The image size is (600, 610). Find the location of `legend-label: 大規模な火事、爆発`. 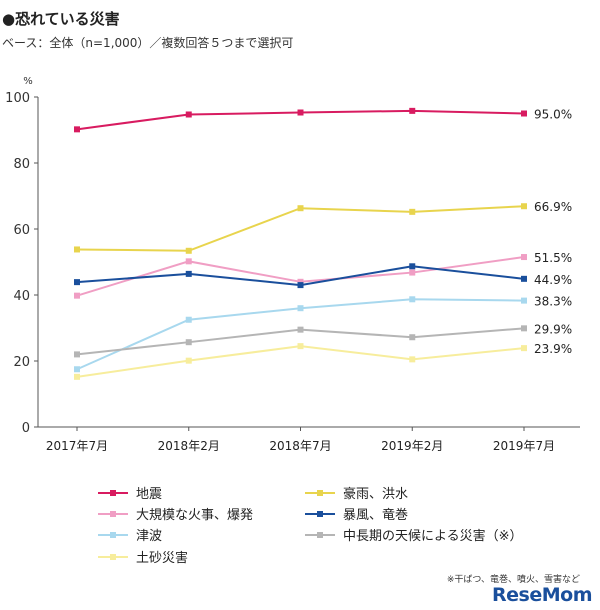

legend-label: 大規模な火事、爆発 is located at coordinates (194, 515).